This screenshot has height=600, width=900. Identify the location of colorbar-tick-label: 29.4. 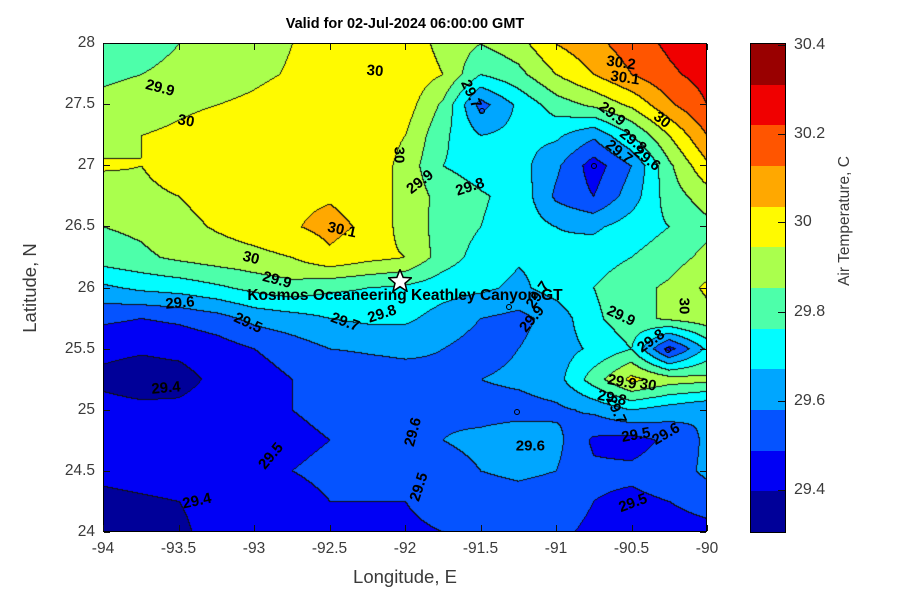
(810, 489).